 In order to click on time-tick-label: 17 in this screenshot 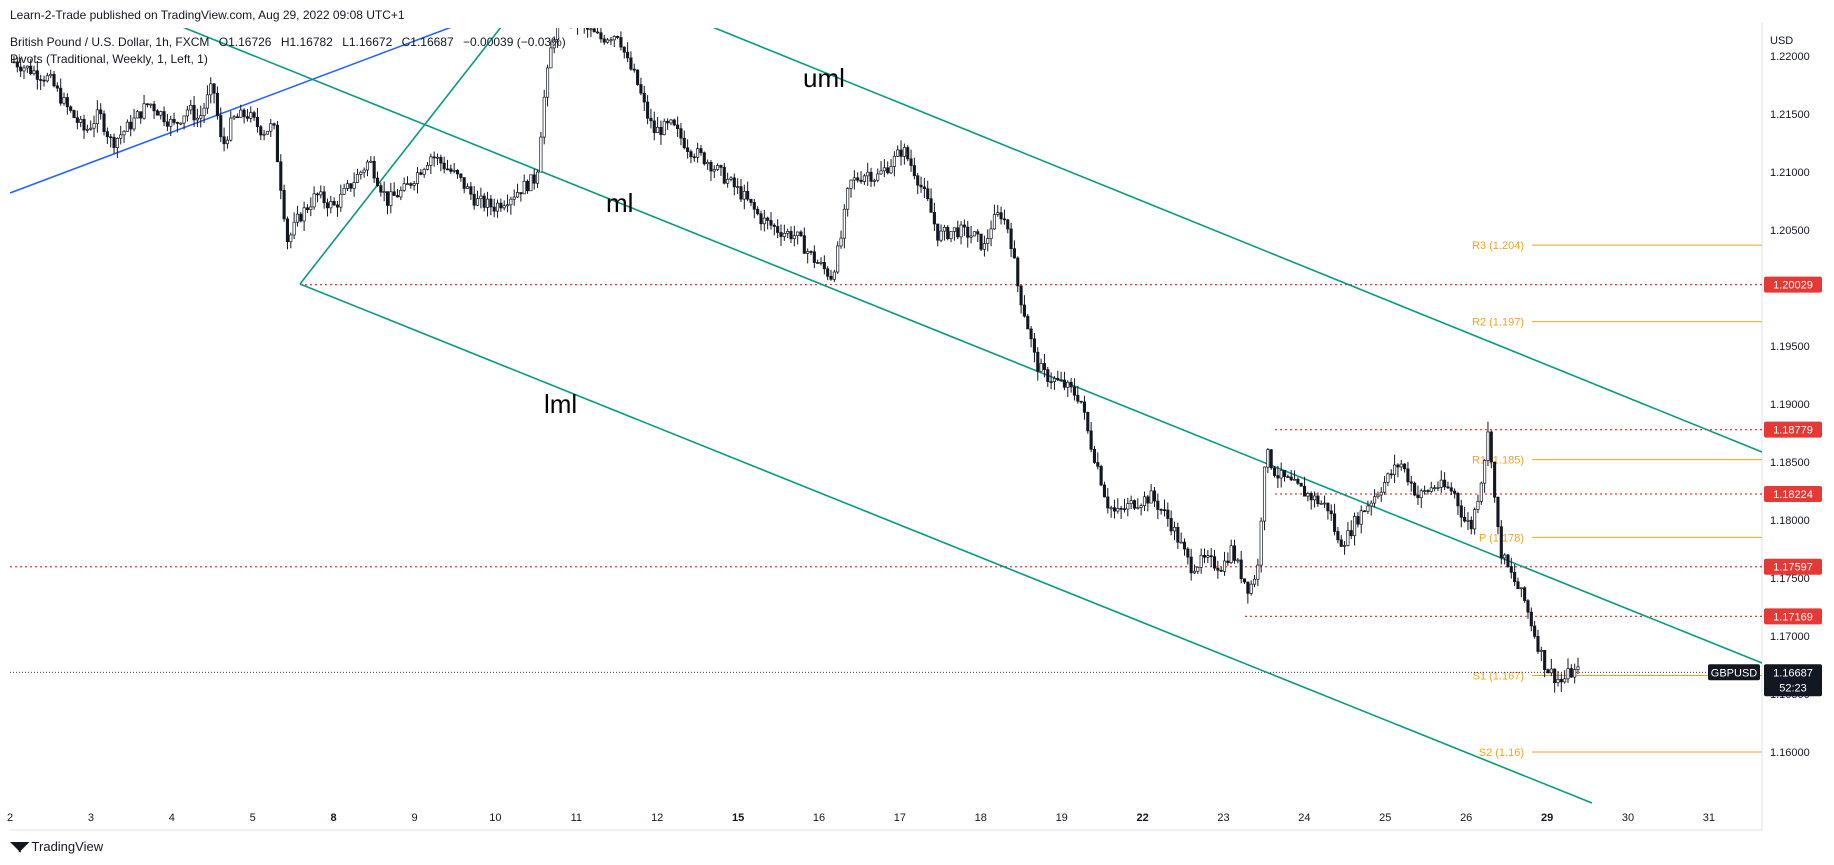, I will do `click(900, 818)`.